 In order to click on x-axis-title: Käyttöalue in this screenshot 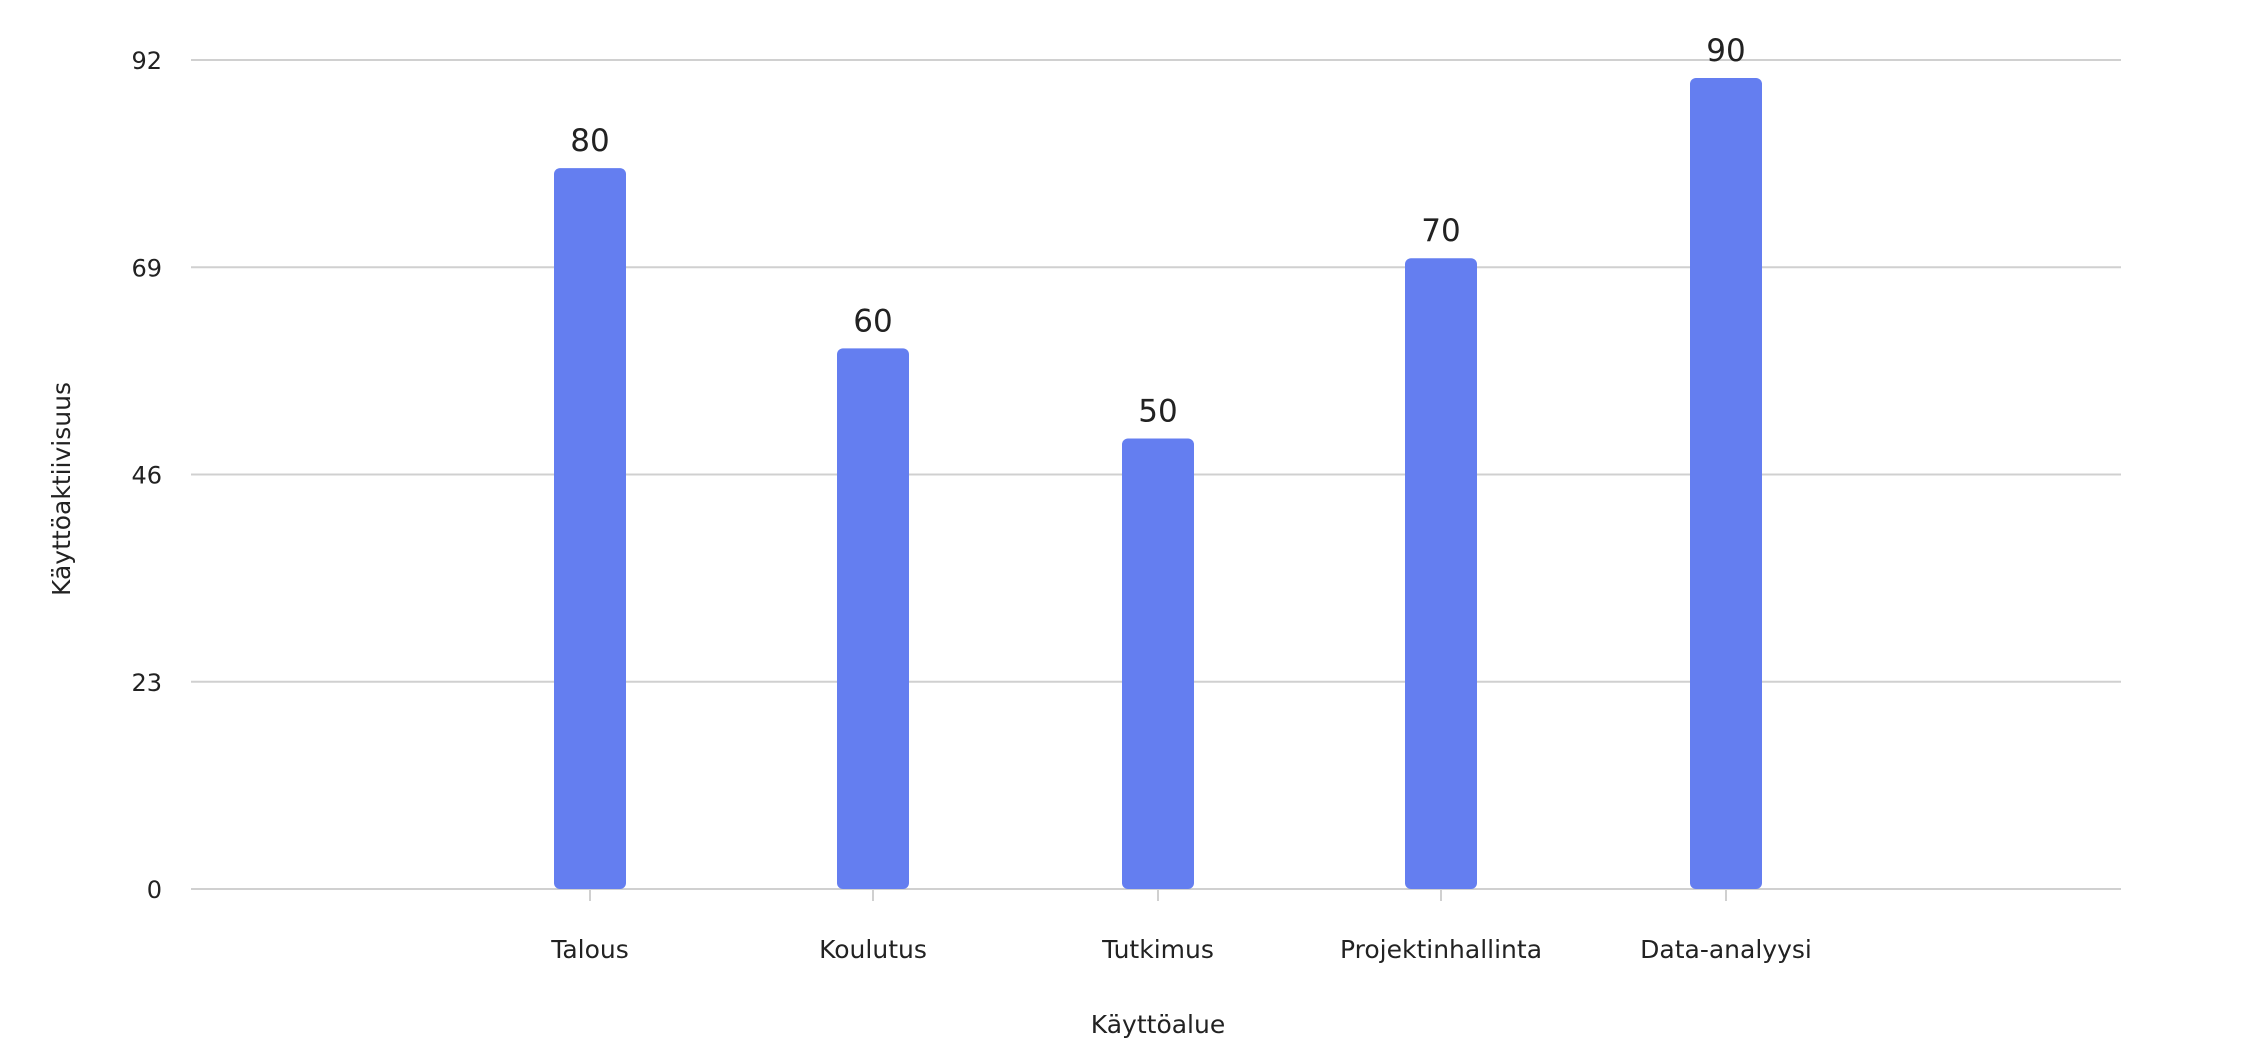, I will do `click(1158, 1024)`.